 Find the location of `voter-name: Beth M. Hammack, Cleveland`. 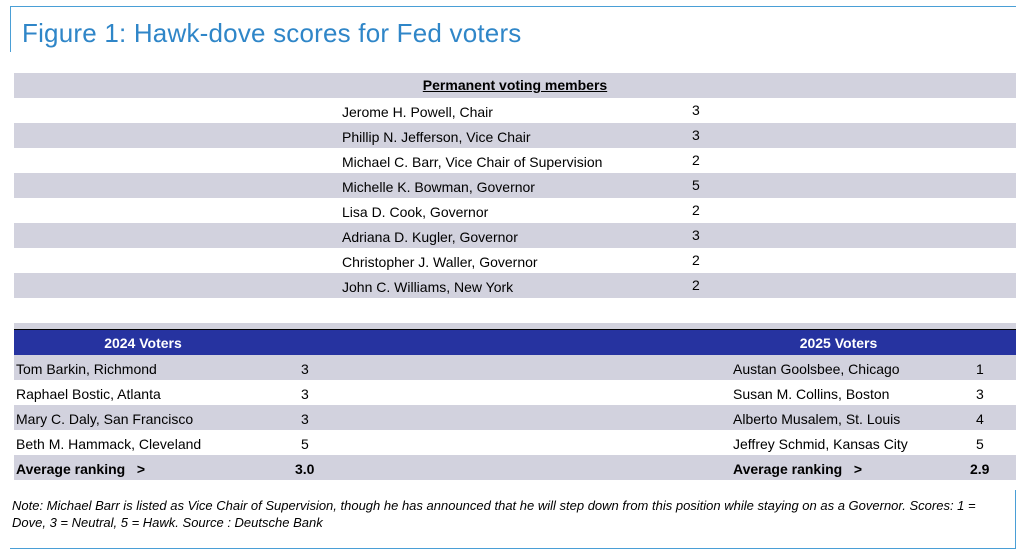

voter-name: Beth M. Hammack, Cleveland is located at coordinates (109, 444).